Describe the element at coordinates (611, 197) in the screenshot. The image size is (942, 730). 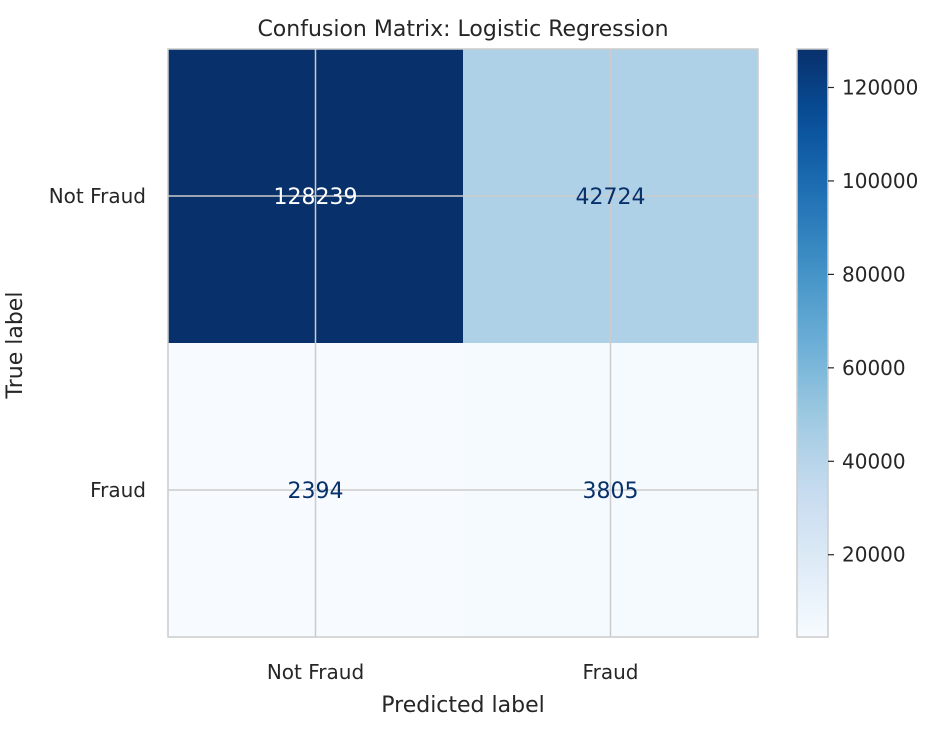
I see `cell-value-label: 42724` at that location.